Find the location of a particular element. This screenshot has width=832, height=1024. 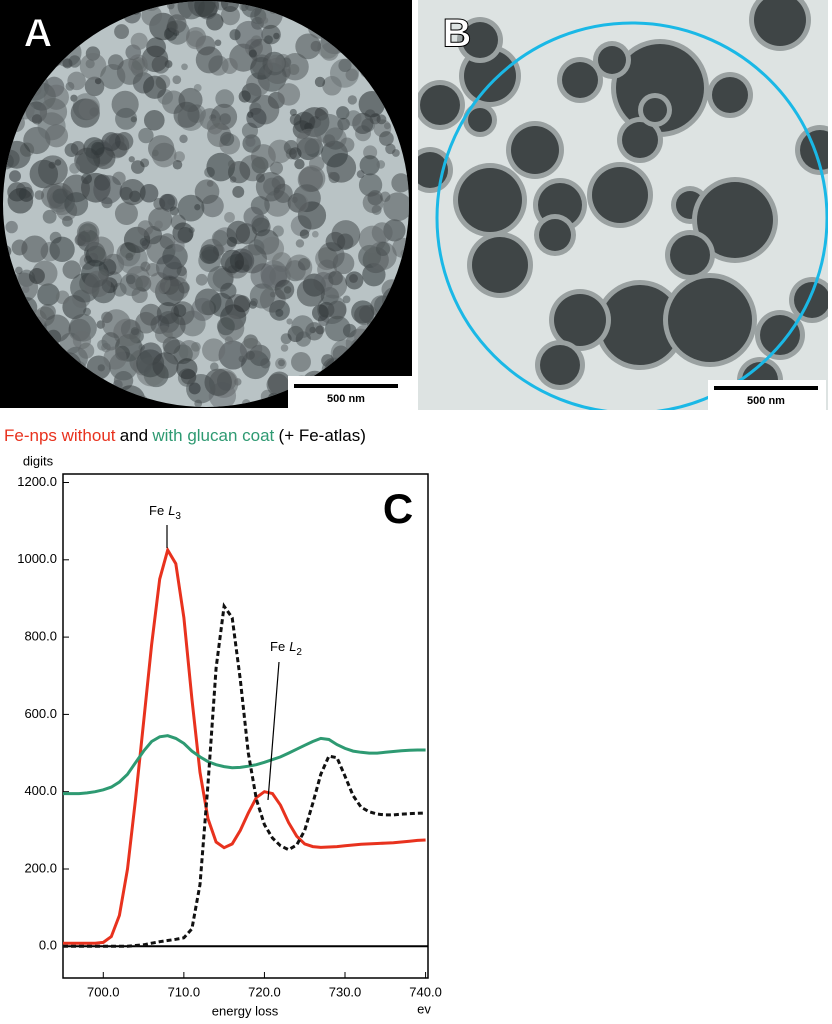

x-axis-unit: ev is located at coordinates (424, 1008).